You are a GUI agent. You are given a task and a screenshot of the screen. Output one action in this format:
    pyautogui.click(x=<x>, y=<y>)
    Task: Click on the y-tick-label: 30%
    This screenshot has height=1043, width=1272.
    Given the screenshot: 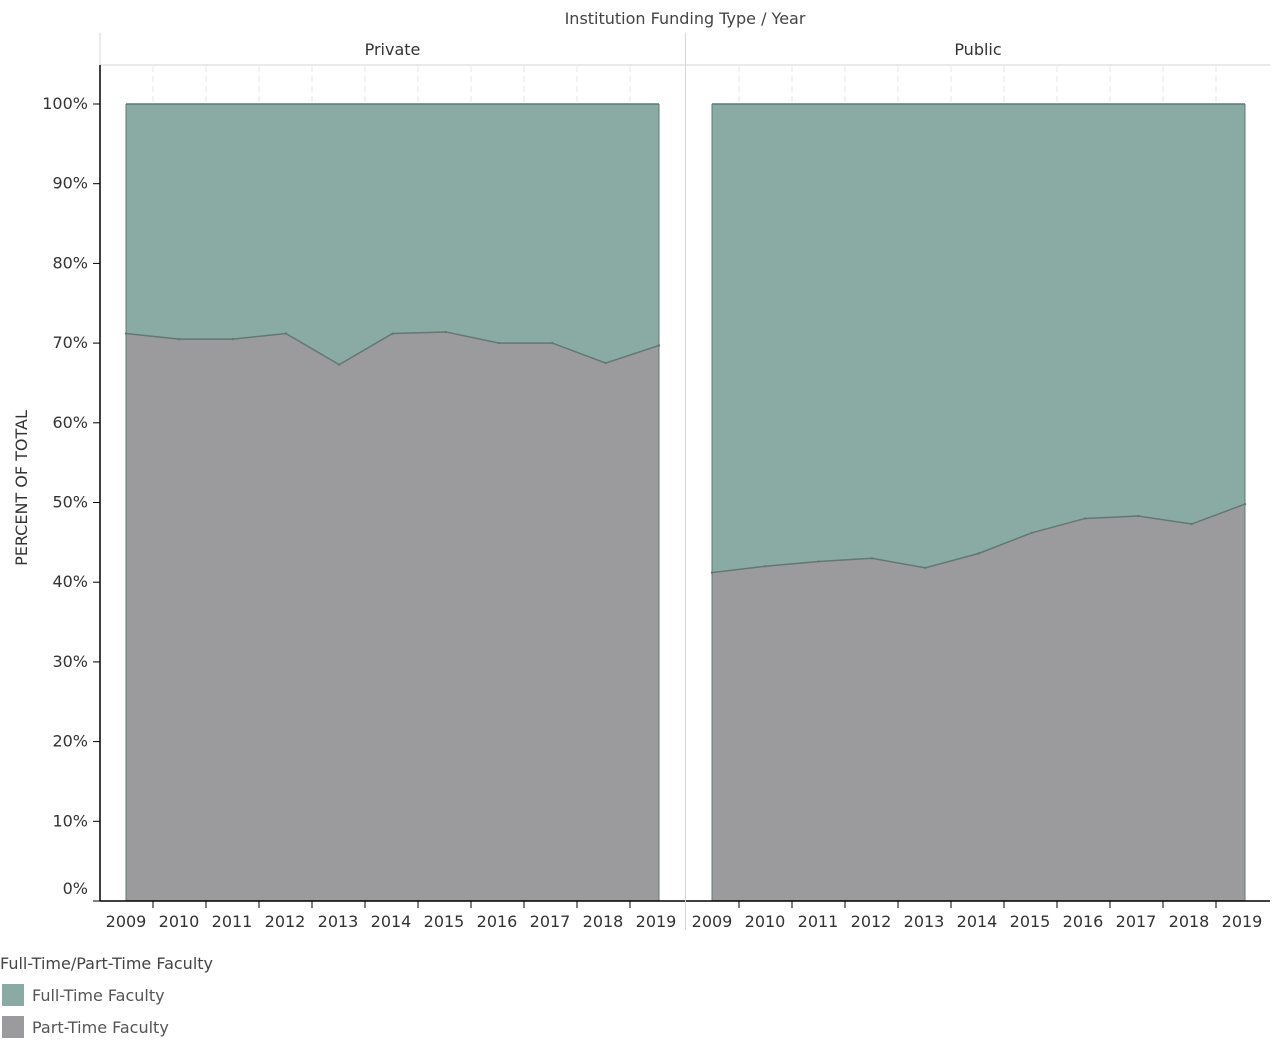 What is the action you would take?
    pyautogui.click(x=70, y=661)
    